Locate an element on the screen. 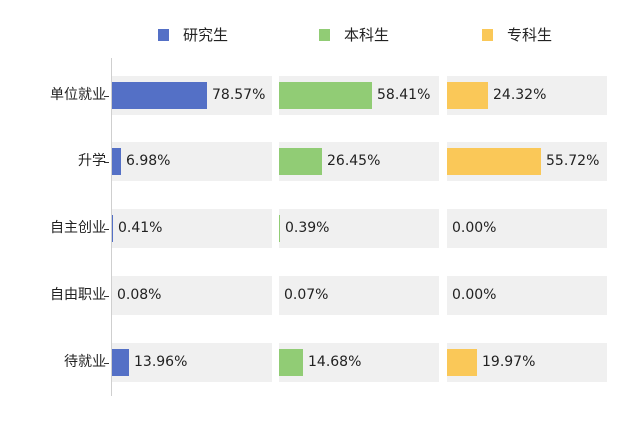  bar-track: 19.97% is located at coordinates (527, 362).